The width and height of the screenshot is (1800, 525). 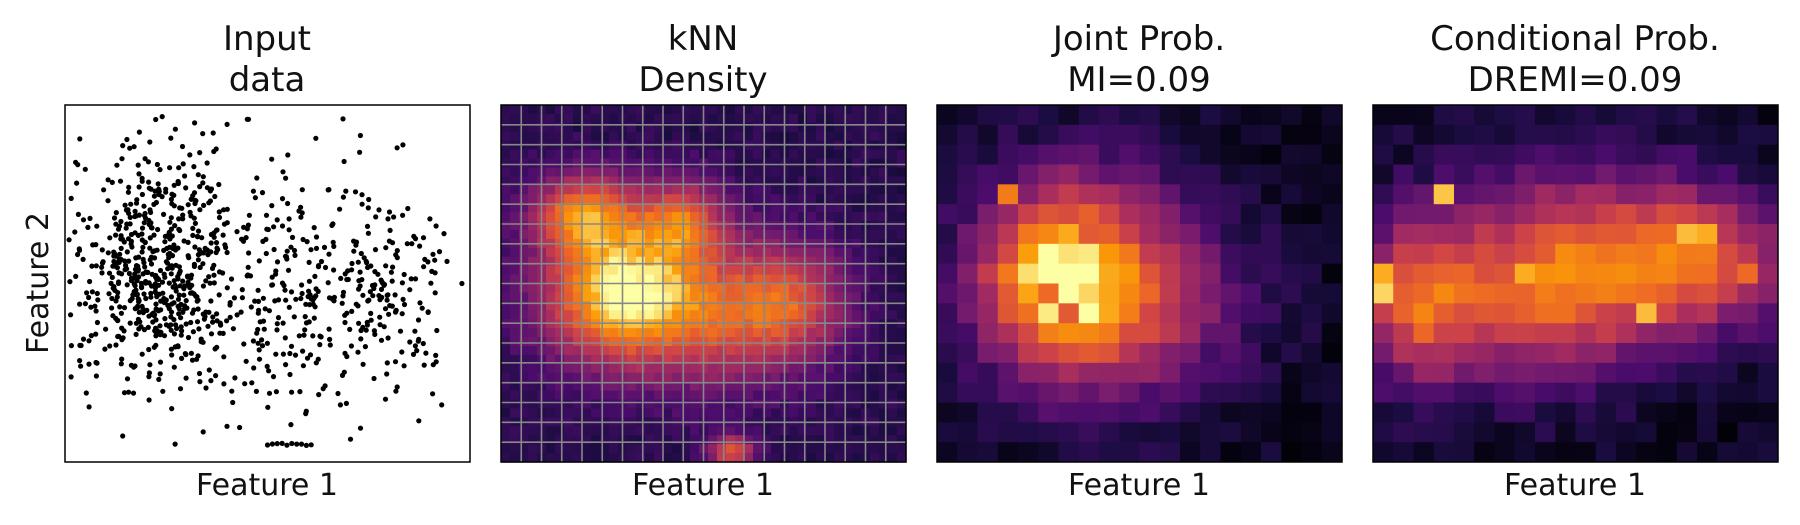 What do you see at coordinates (267, 39) in the screenshot?
I see `title-input-data-line1: Input` at bounding box center [267, 39].